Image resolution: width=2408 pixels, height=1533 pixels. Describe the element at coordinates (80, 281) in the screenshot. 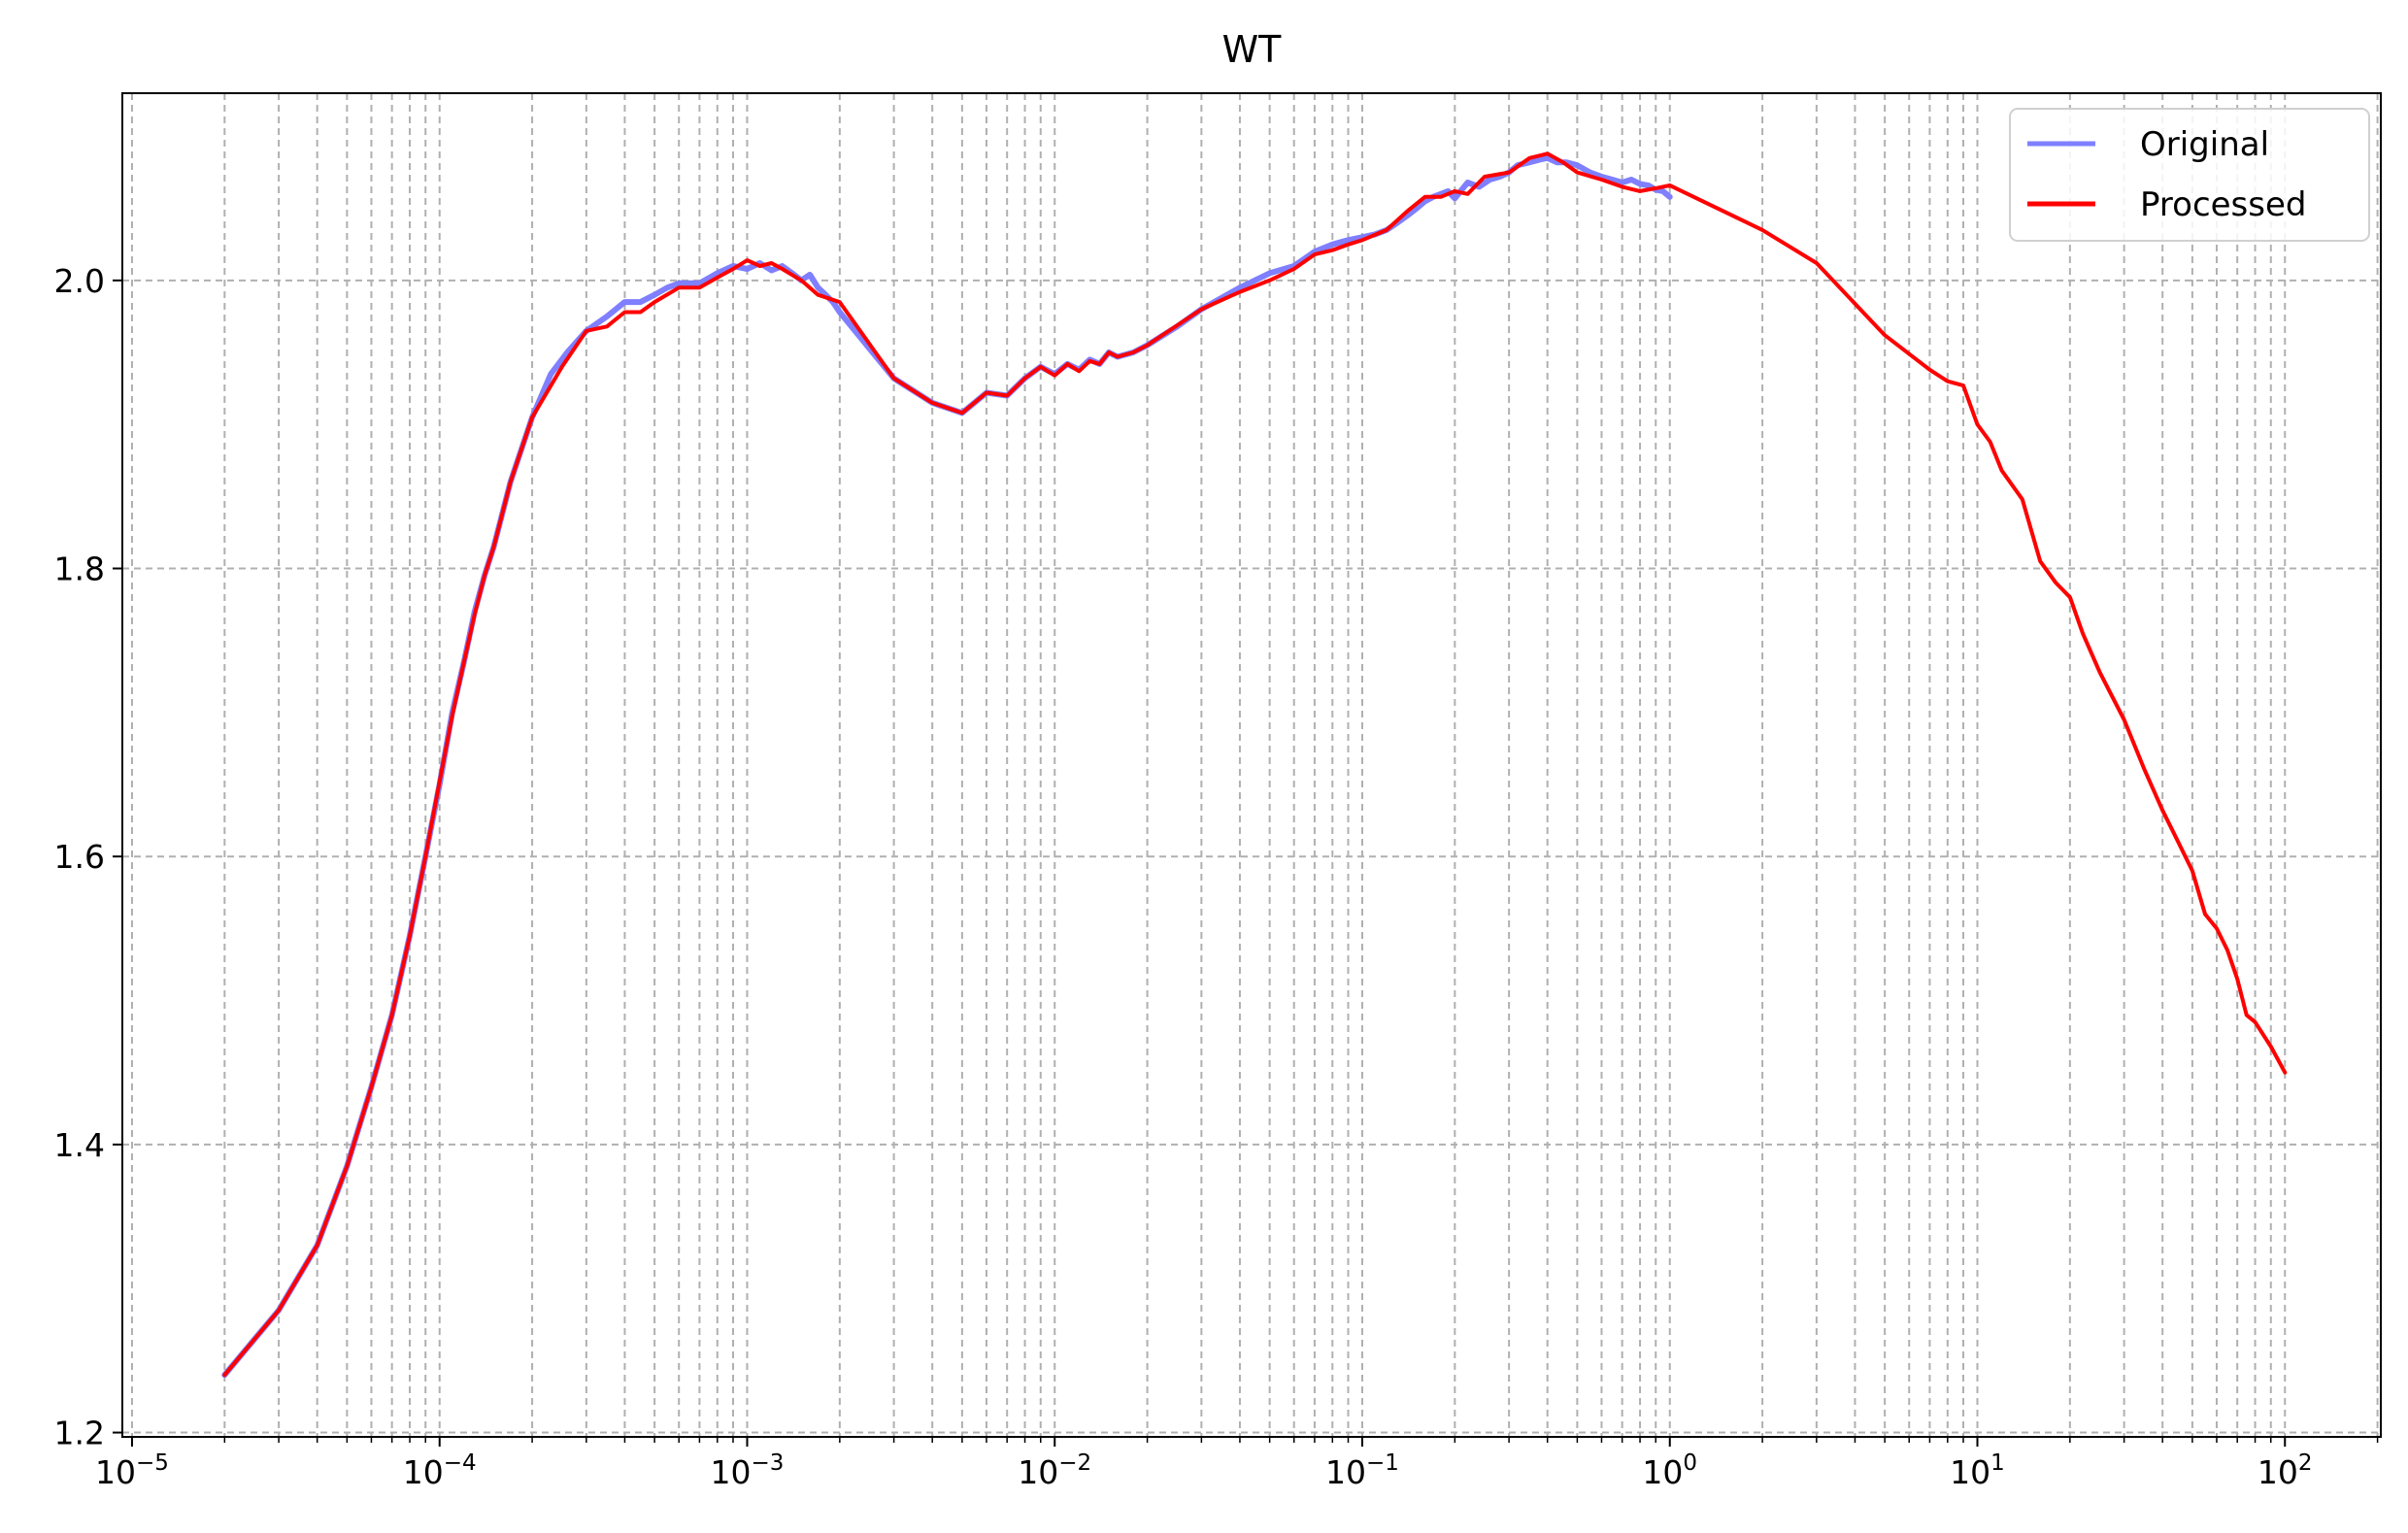

I see `y-tick-label: 2.0` at that location.